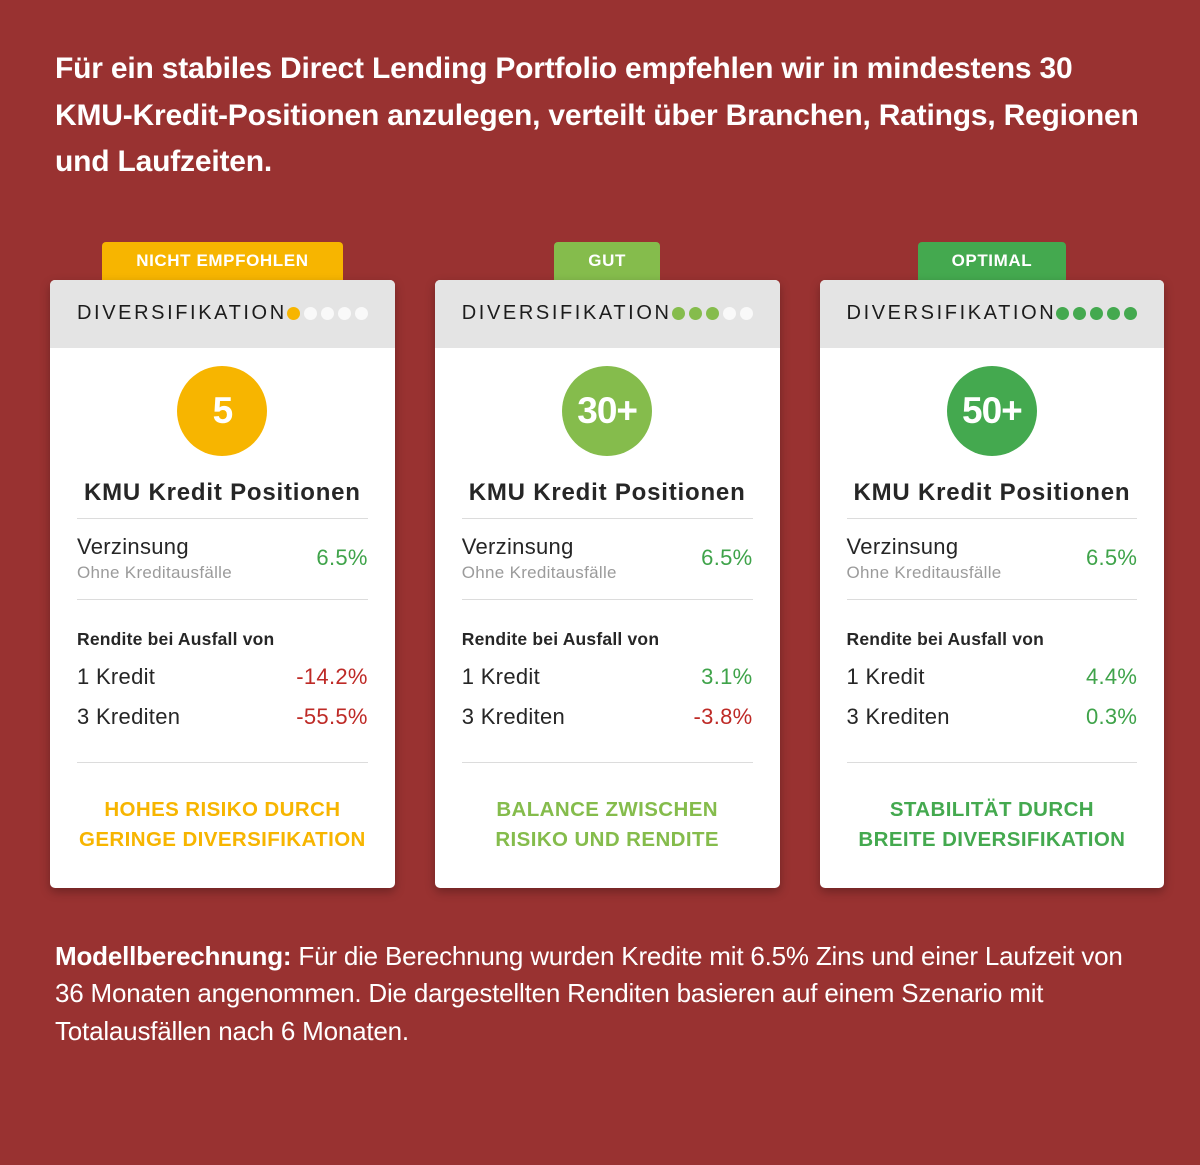 The image size is (1200, 1165). I want to click on circle-wrap: 30+, so click(607, 410).